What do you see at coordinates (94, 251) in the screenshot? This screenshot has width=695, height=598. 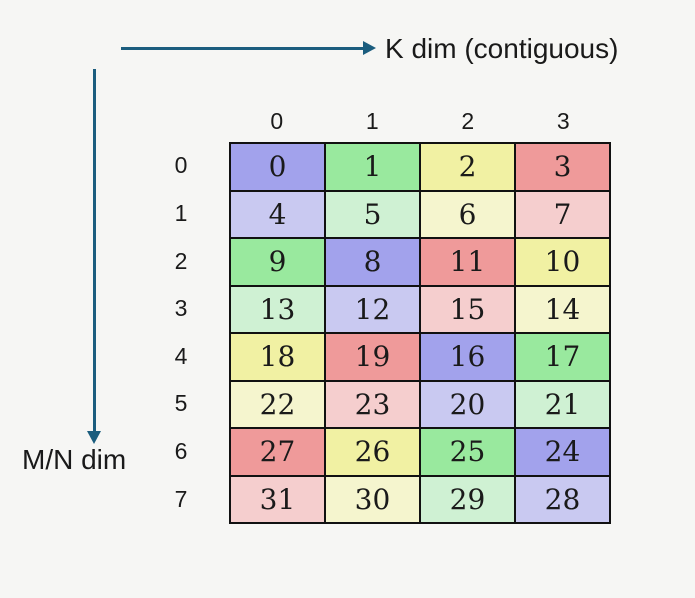 I see `mn-dim-arrow-line` at bounding box center [94, 251].